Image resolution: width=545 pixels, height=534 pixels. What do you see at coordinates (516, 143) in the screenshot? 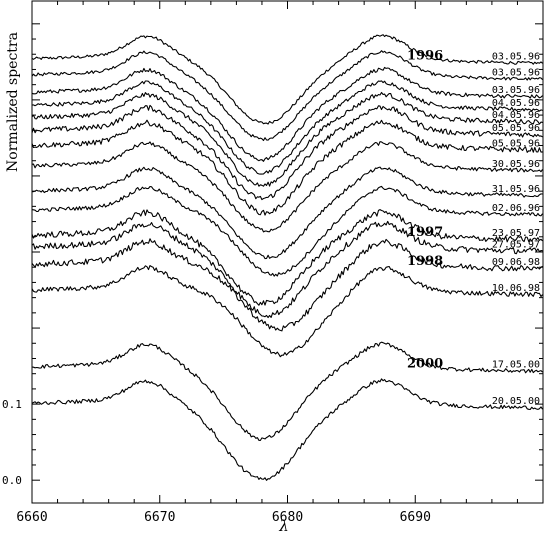
I see `date-label-7: 05.05.96` at bounding box center [516, 143].